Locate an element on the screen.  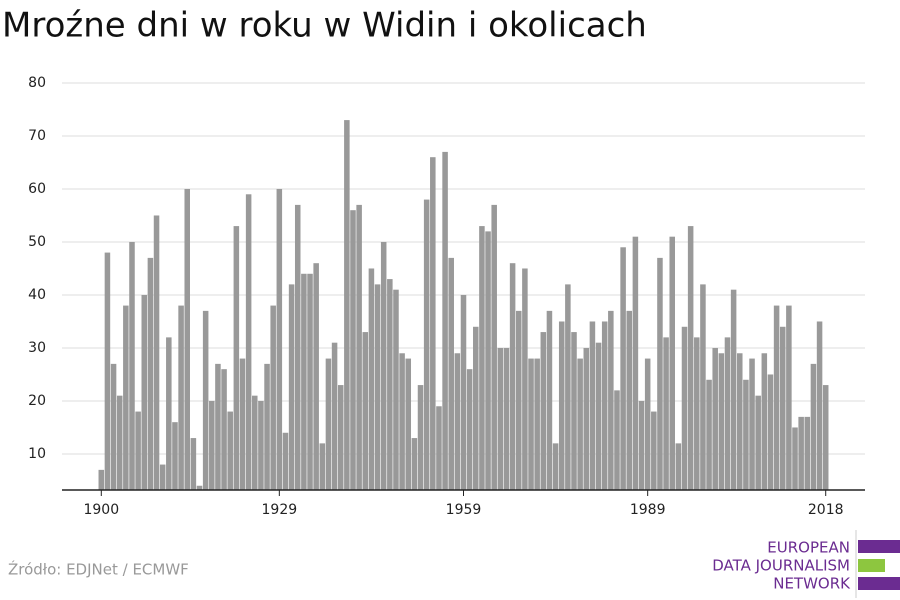
x-tick-label: 2018 is located at coordinates (826, 510).